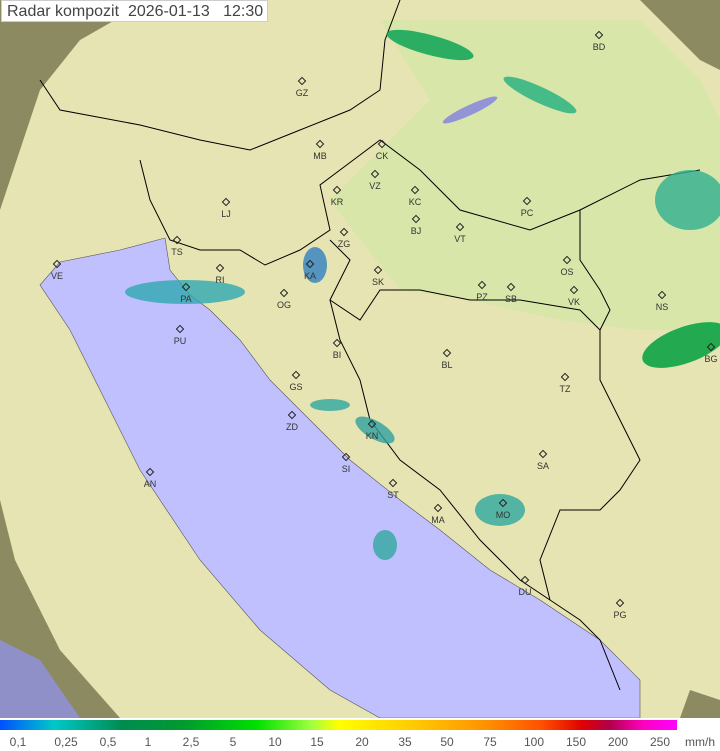  I want to click on city-label: ZD, so click(292, 427).